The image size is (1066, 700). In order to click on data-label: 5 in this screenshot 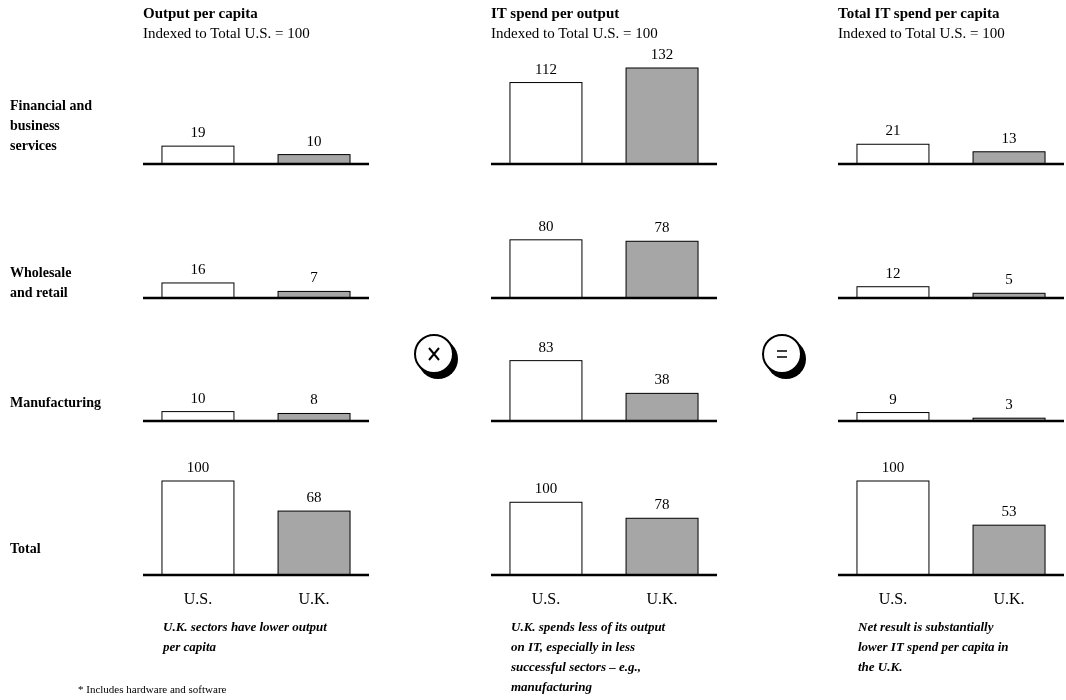, I will do `click(1009, 279)`.